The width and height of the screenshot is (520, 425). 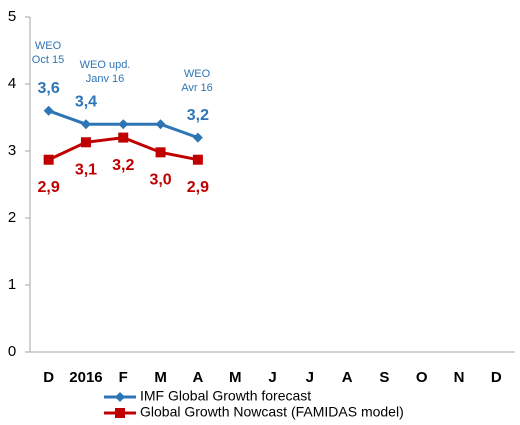 What do you see at coordinates (85, 377) in the screenshot?
I see `x-tick-label: 2016` at bounding box center [85, 377].